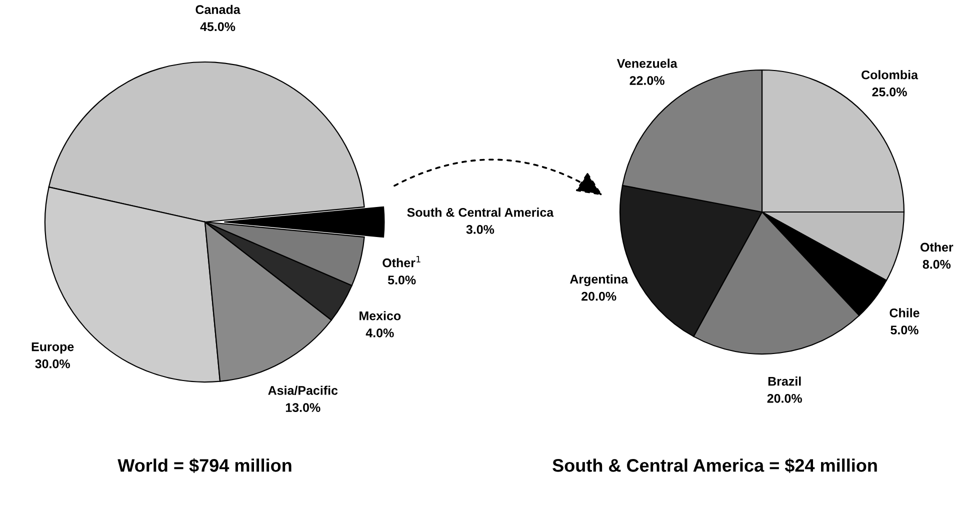 This screenshot has width=978, height=512. I want to click on data-label: 22.0%, so click(647, 80).